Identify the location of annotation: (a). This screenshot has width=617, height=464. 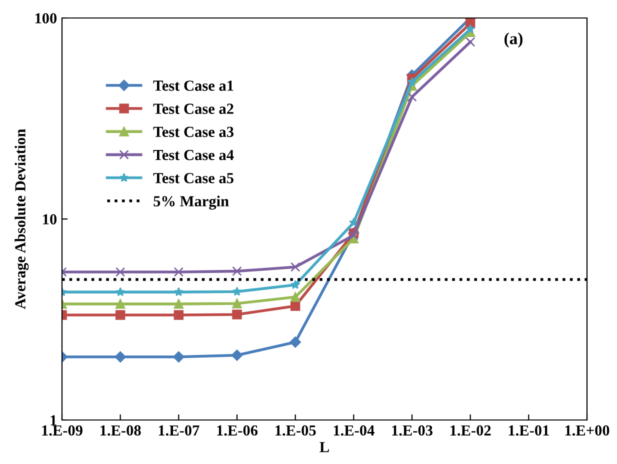
(513, 40).